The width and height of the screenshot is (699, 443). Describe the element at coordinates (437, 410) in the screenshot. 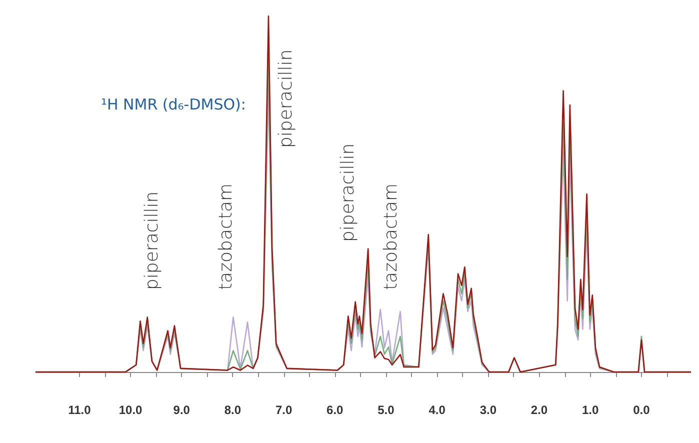

I see `x-tick-label: 4.0` at that location.